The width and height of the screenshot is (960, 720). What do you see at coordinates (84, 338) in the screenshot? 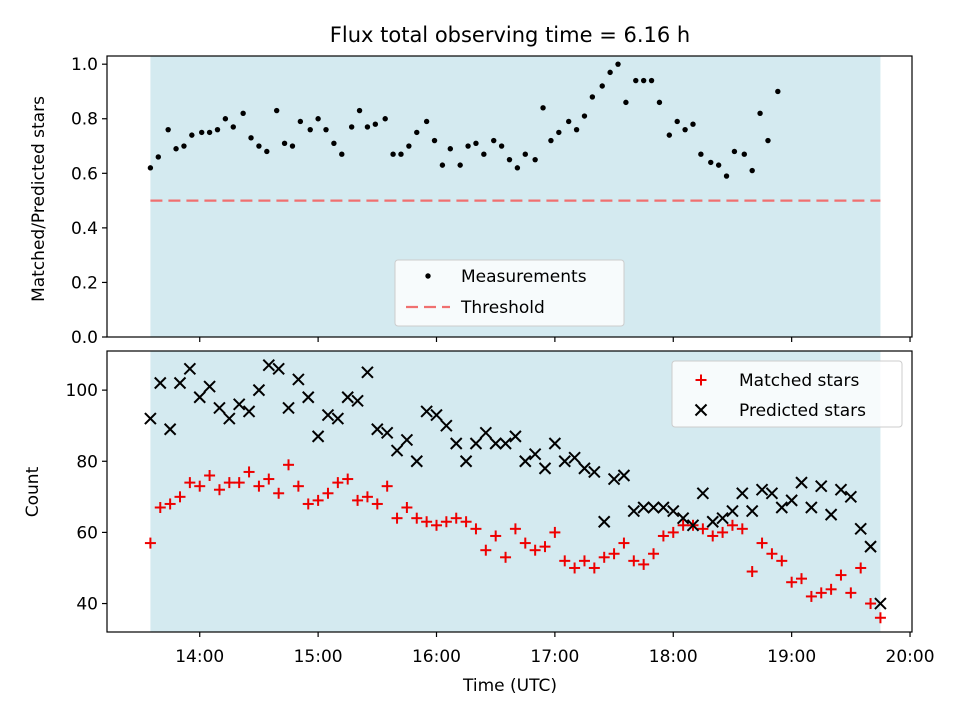
I see `y-tick-label: 0.0` at bounding box center [84, 338].